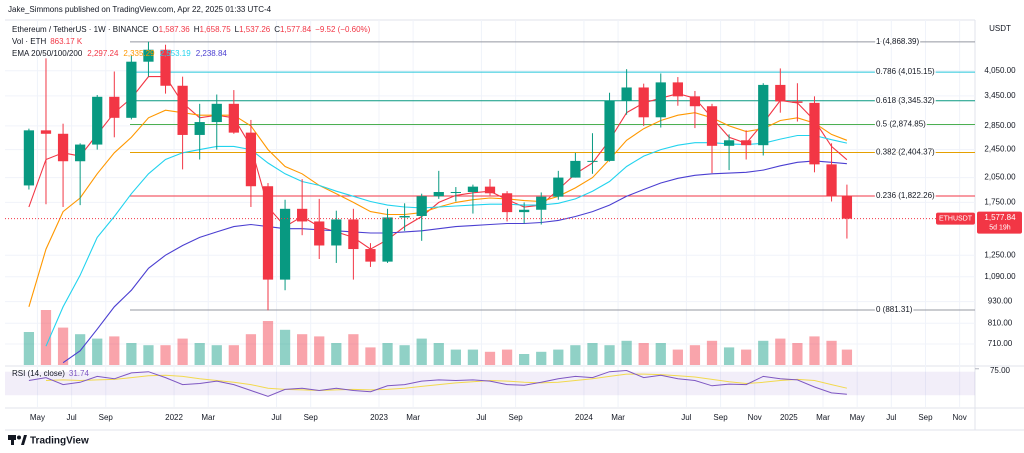 The height and width of the screenshot is (453, 1024). What do you see at coordinates (237, 29) in the screenshot?
I see `ohlc-key: L` at bounding box center [237, 29].